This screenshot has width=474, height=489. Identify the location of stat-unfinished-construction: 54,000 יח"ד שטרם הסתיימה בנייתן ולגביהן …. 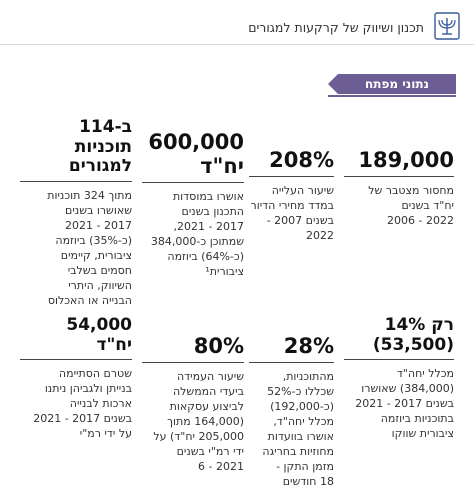
(76, 378).